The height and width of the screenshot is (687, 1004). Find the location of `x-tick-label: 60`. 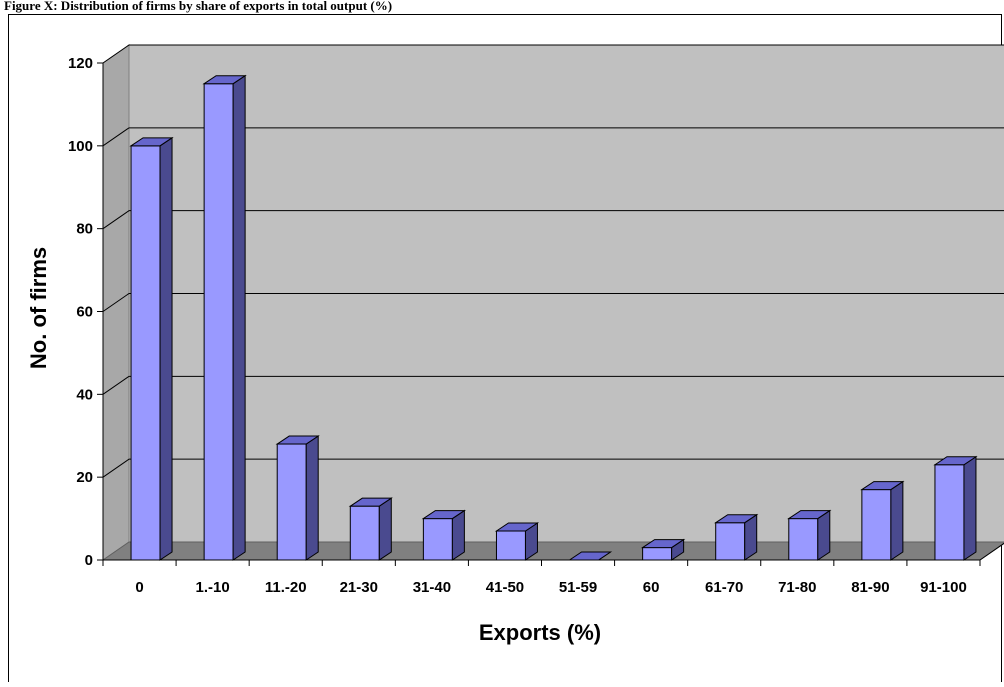

x-tick-label: 60 is located at coordinates (651, 587).